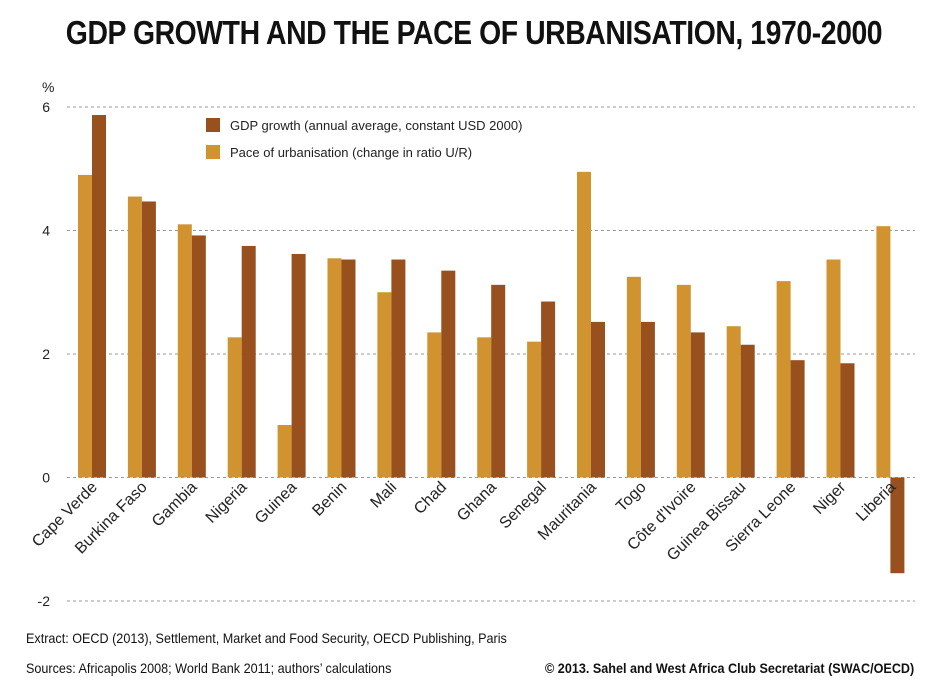 Image resolution: width=940 pixels, height=700 pixels. What do you see at coordinates (276, 503) in the screenshot?
I see `x-tick-label: Guinea` at bounding box center [276, 503].